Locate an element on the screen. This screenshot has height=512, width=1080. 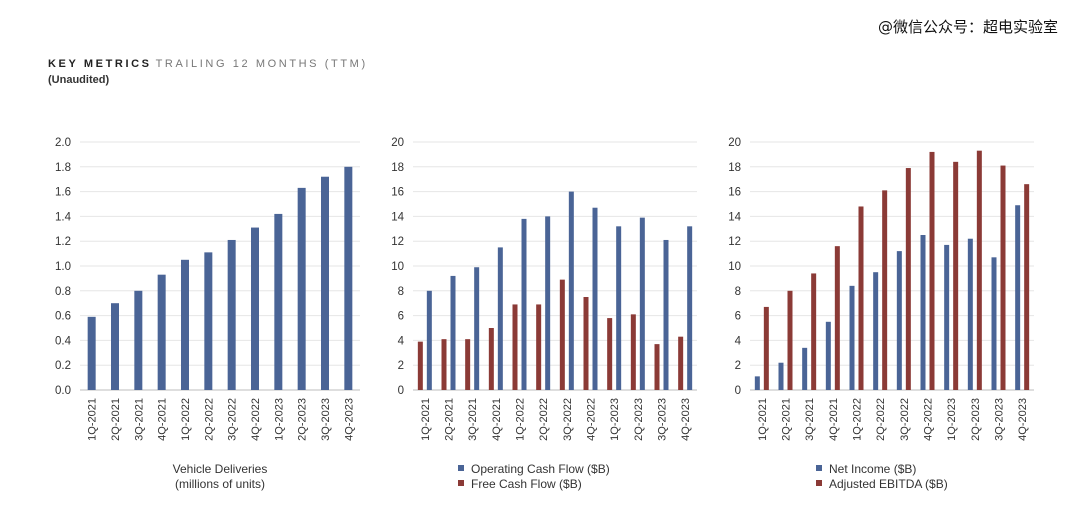
page-subtitle: (Unaudited) is located at coordinates (79, 80).